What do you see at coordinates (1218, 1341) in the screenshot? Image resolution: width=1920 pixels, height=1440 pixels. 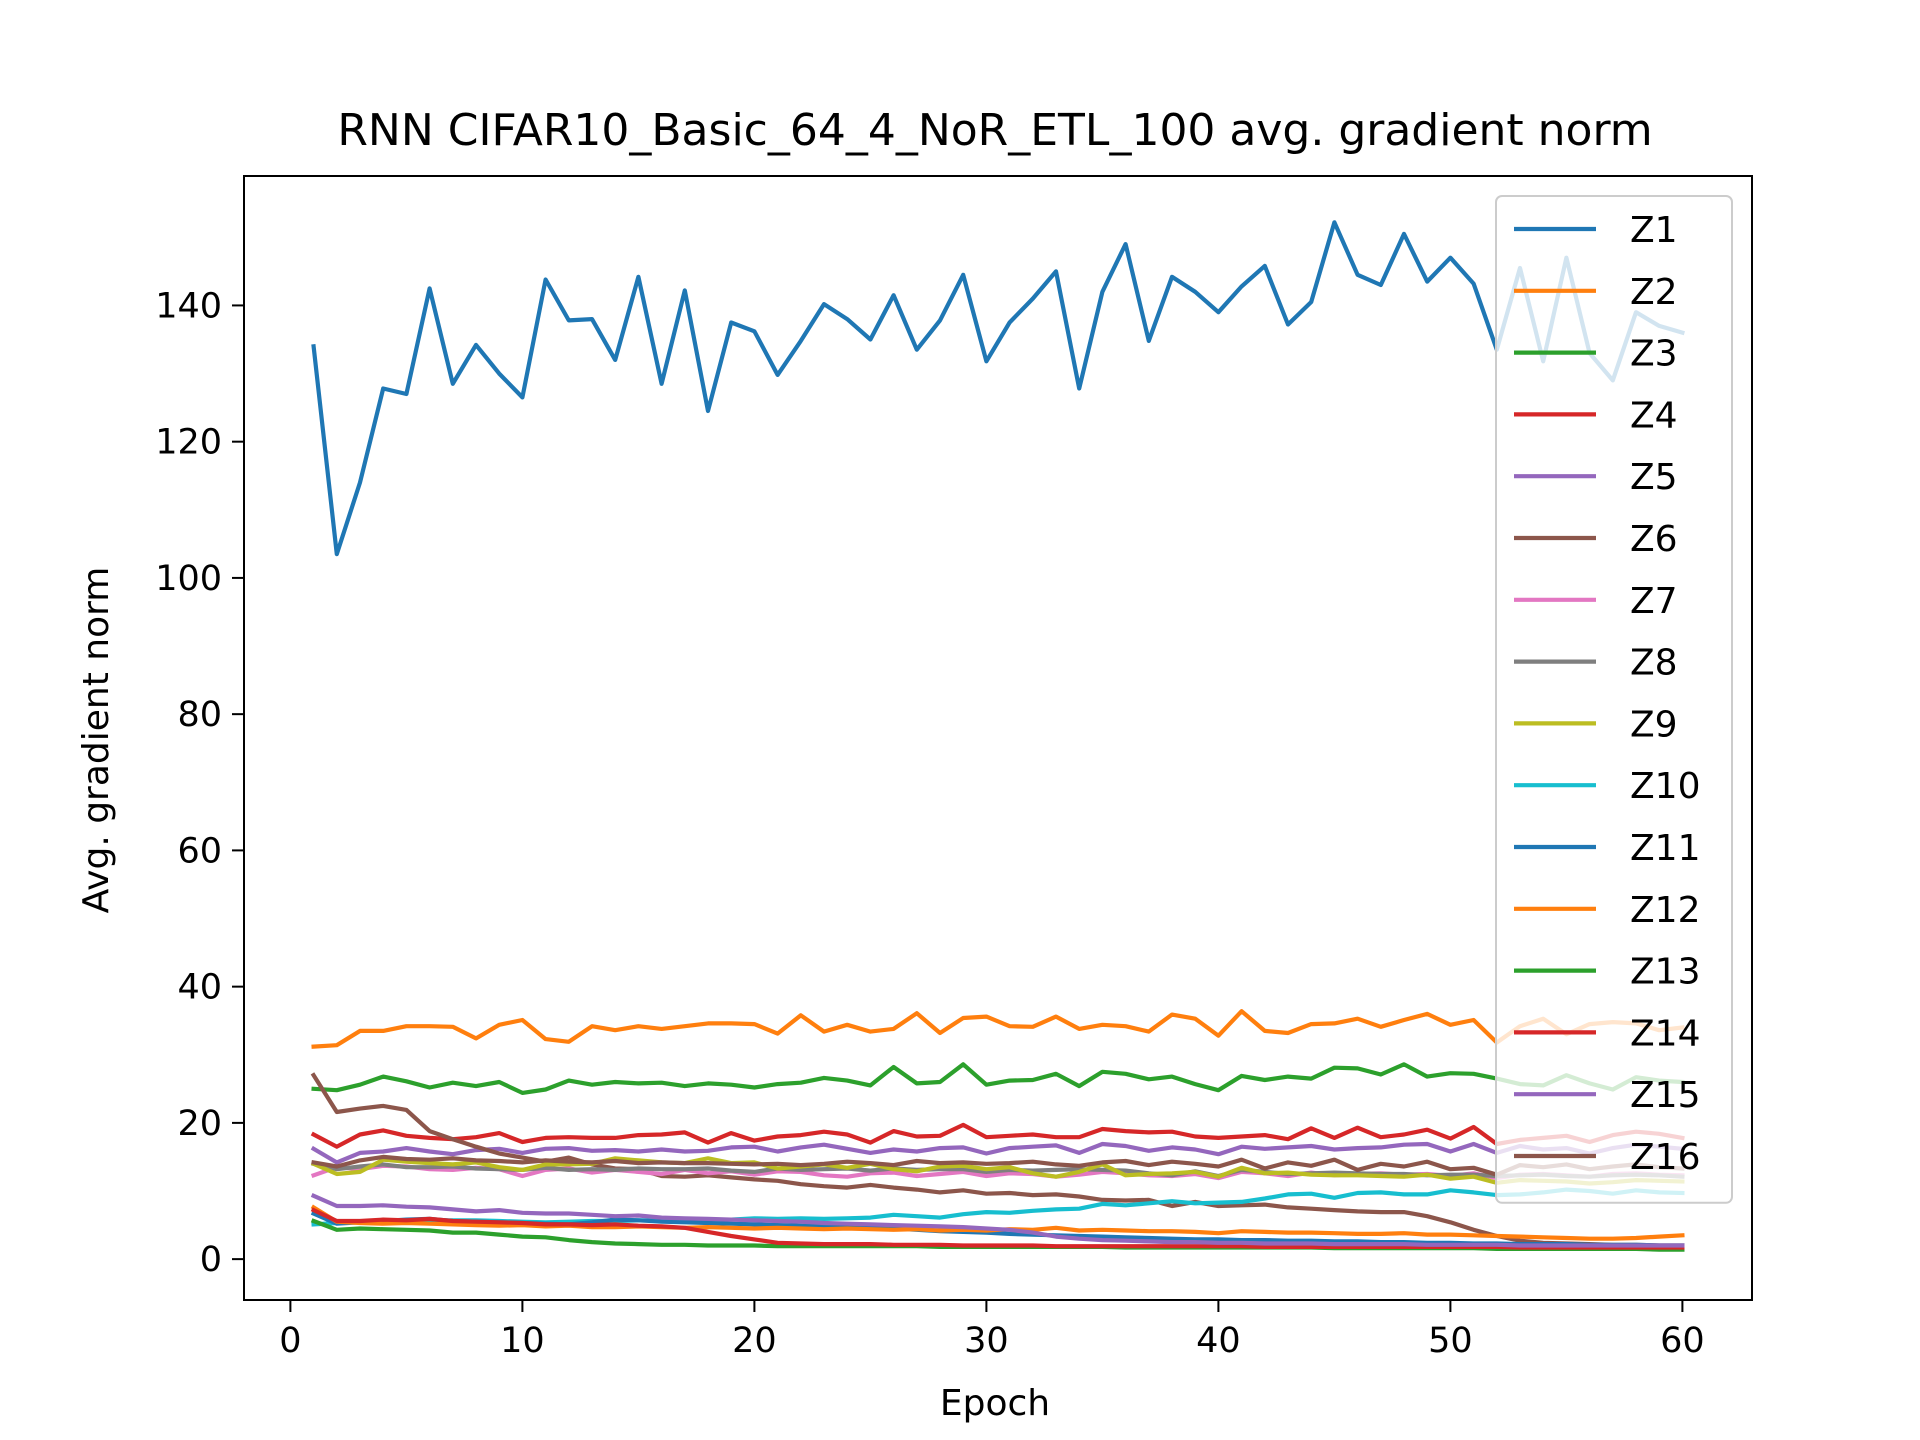 I see `x-tick-label: 40` at bounding box center [1218, 1341].